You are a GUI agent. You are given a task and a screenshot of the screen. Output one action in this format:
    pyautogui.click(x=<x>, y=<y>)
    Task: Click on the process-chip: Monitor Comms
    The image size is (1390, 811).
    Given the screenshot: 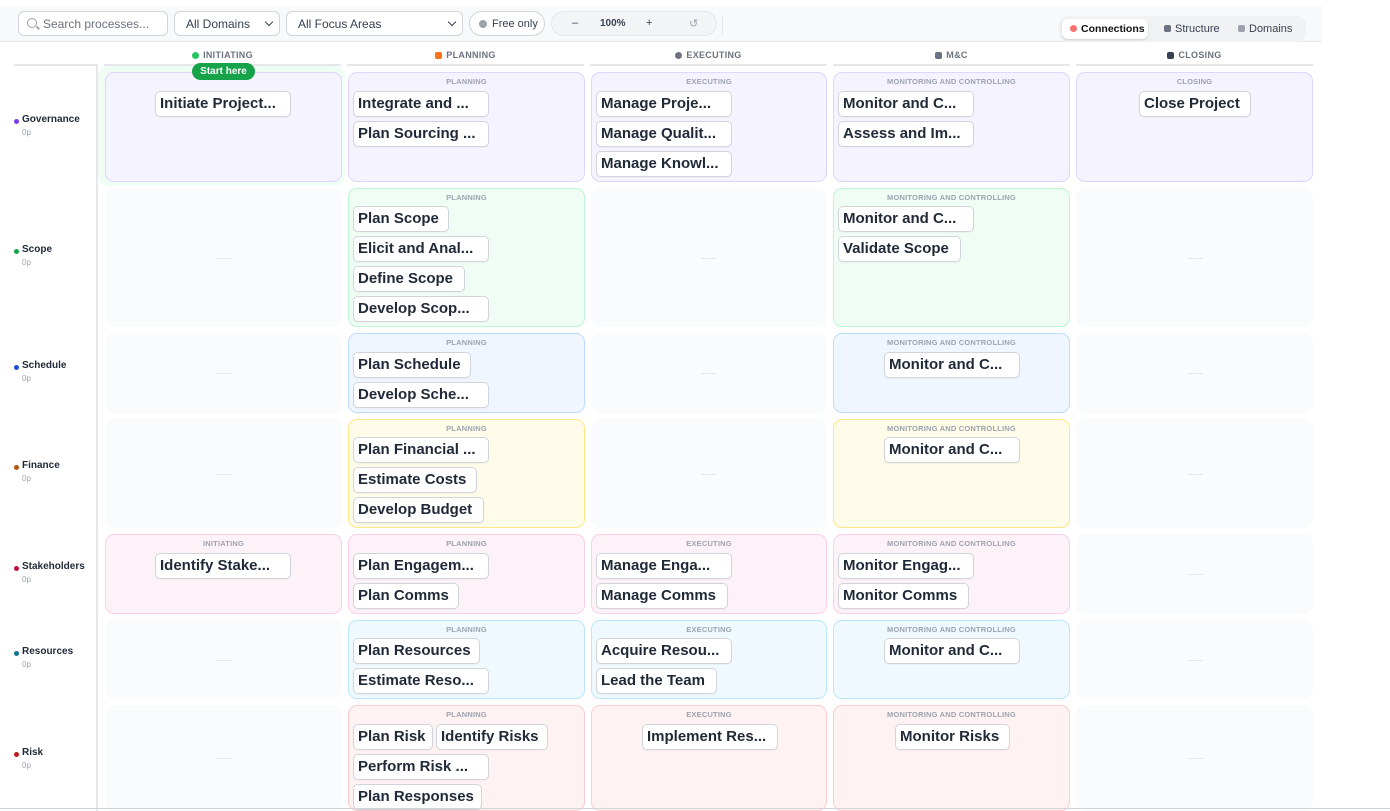 What is the action you would take?
    pyautogui.click(x=903, y=596)
    